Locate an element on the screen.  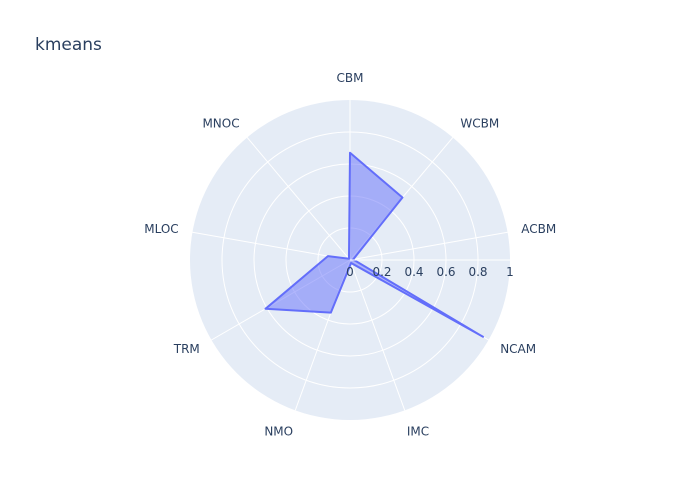
radial-tick-label: 0.2 is located at coordinates (381, 272).